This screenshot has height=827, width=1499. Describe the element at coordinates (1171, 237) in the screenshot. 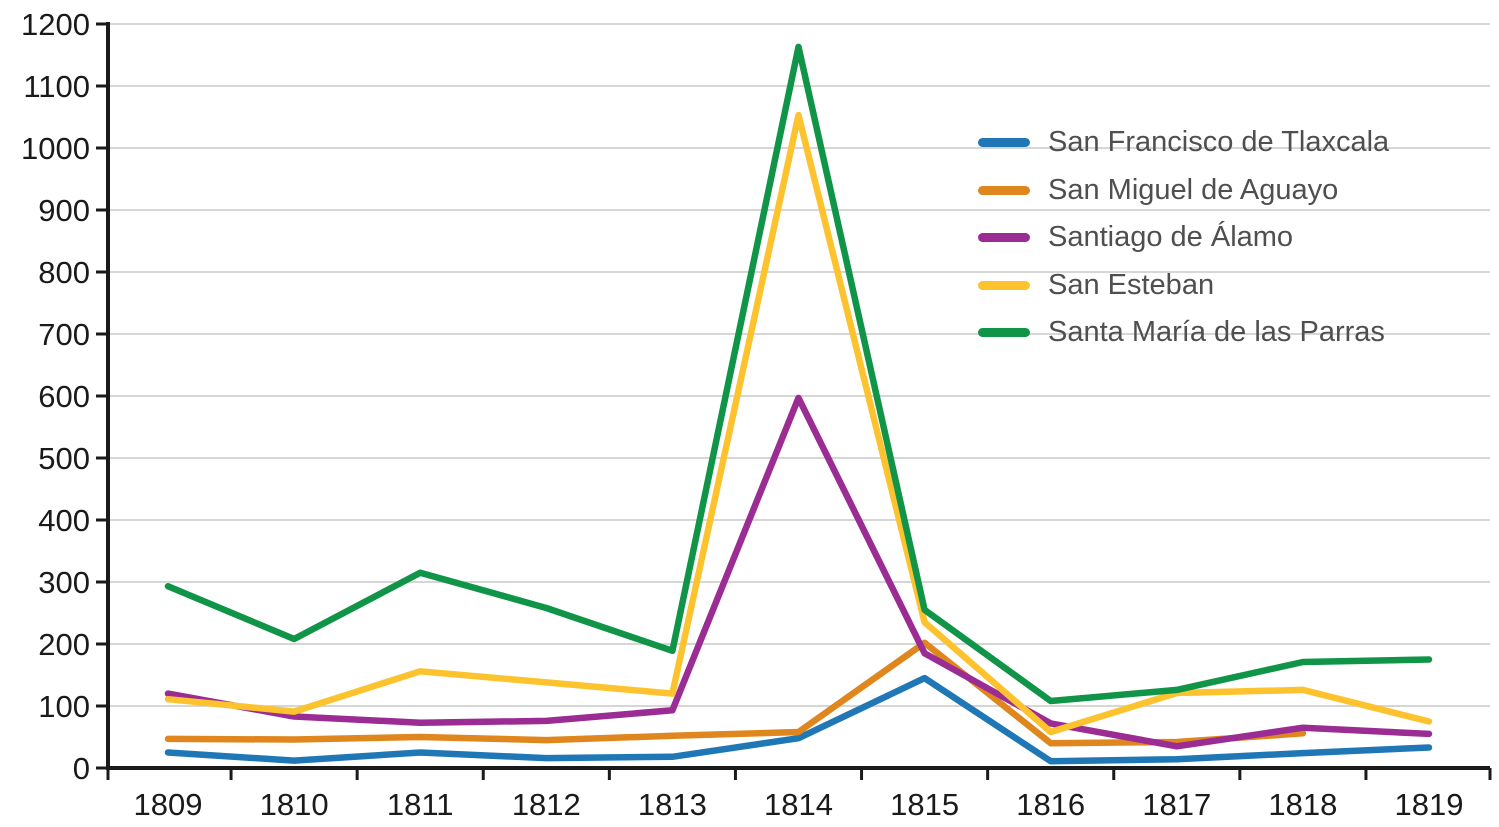

I see `legend-label: Santiago de Álamo` at that location.